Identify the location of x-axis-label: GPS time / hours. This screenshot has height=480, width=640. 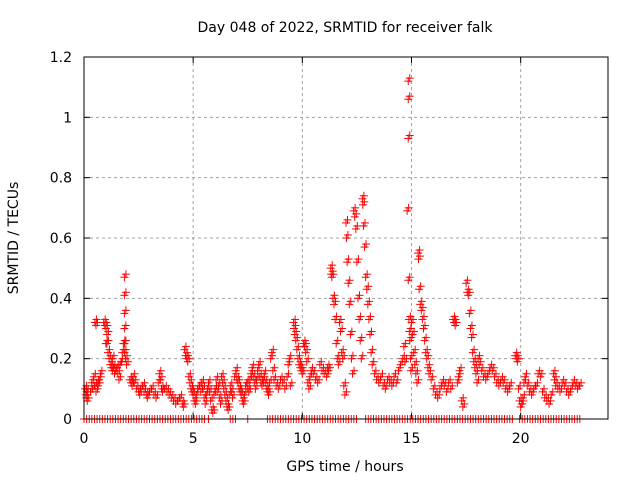
(344, 467).